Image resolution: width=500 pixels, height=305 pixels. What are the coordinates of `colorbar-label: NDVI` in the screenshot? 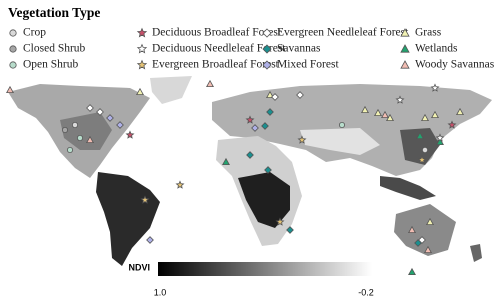 It's located at (139, 267).